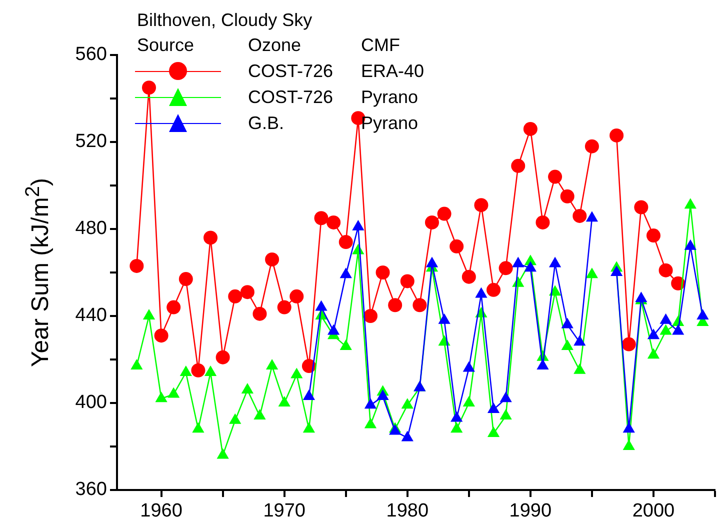 This screenshot has height=529, width=722. What do you see at coordinates (284, 511) in the screenshot?
I see `x-tick-label: 1970` at bounding box center [284, 511].